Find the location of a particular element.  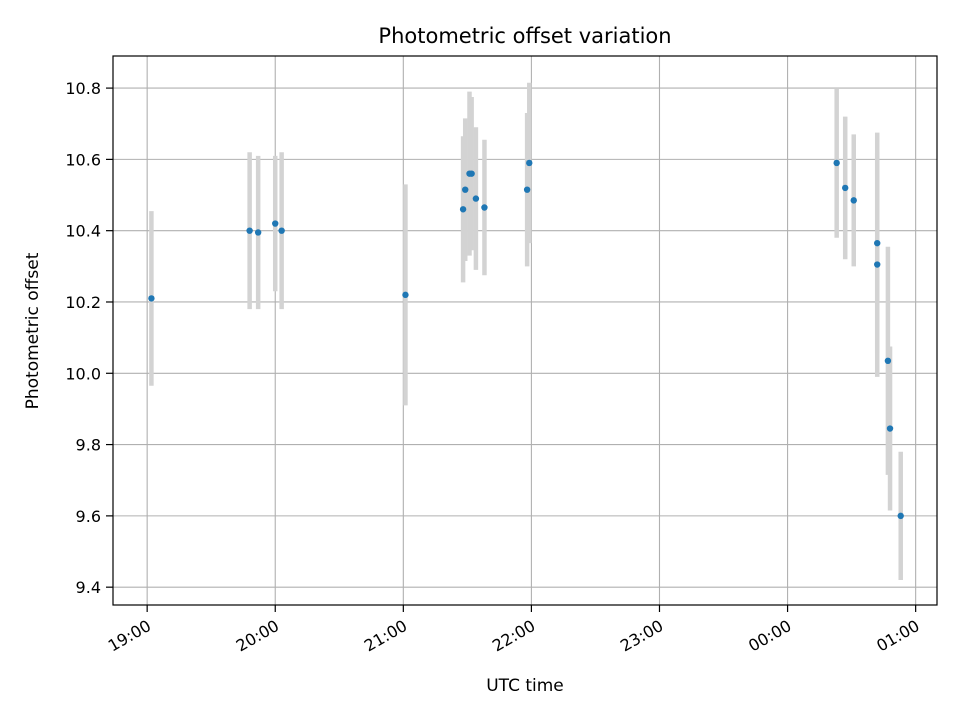

y-tick-label: 10.8 is located at coordinates (83, 88).